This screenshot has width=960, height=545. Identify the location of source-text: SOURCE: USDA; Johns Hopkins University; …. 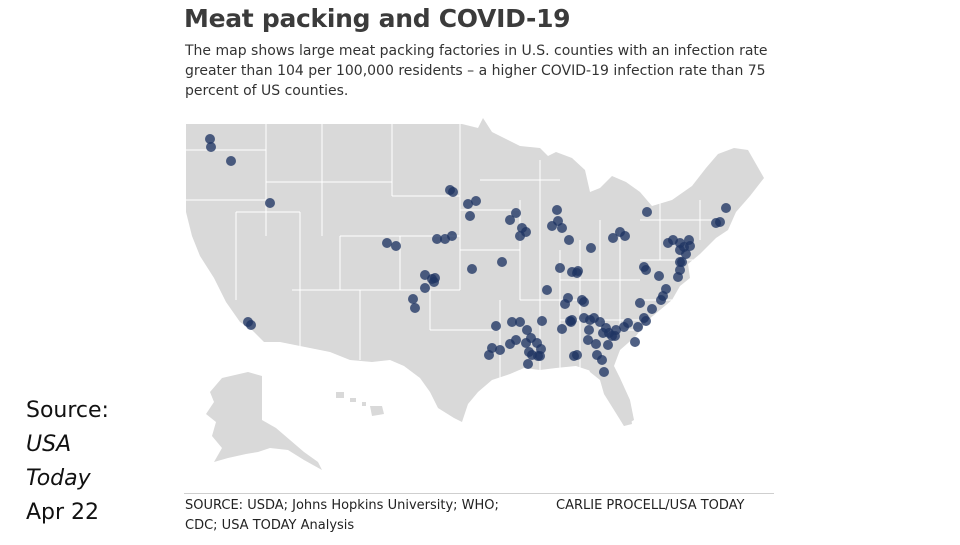
(342, 515).